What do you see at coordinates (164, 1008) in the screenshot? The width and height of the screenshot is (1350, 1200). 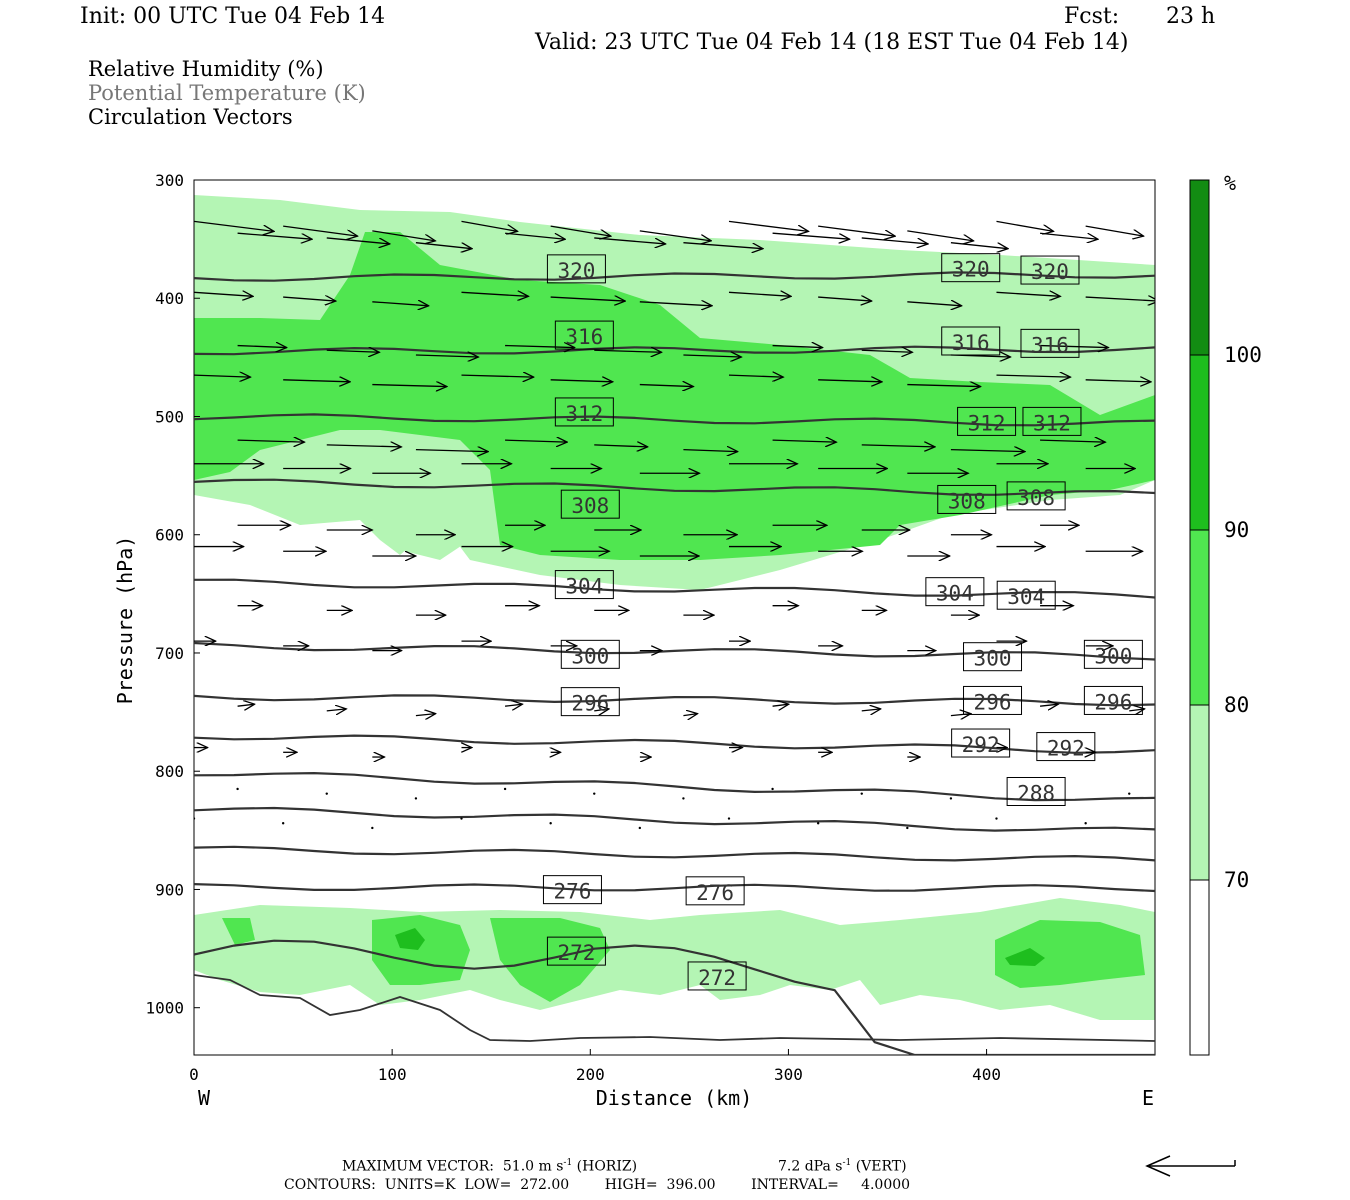 I see `y-tick-label: 1000` at bounding box center [164, 1008].